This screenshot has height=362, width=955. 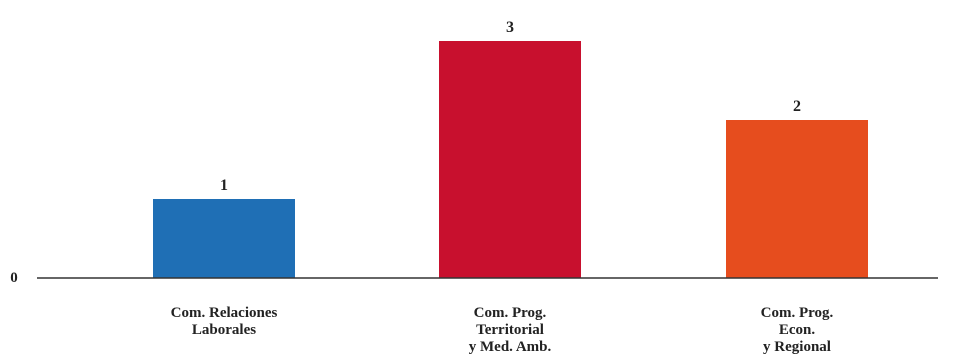 I want to click on category-label-line: y Regional, so click(x=797, y=347).